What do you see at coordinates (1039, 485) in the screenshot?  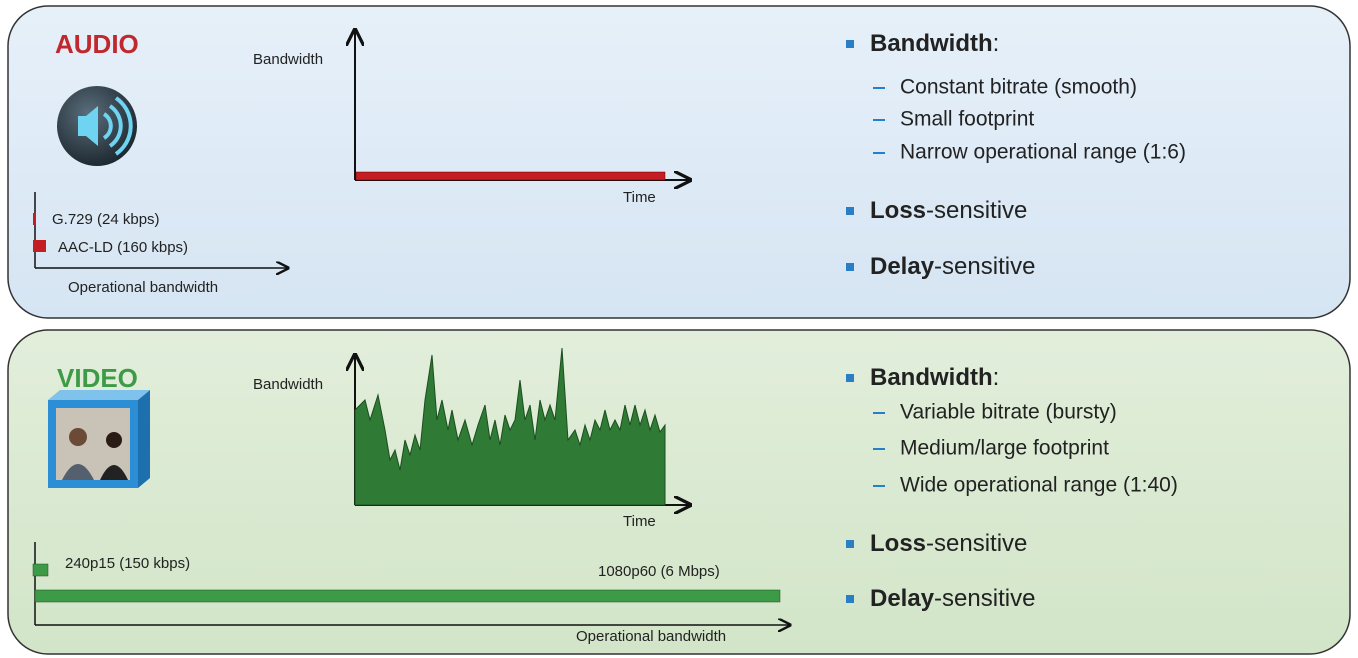 I see `sub-bullet: Wide operational range (1:40)` at bounding box center [1039, 485].